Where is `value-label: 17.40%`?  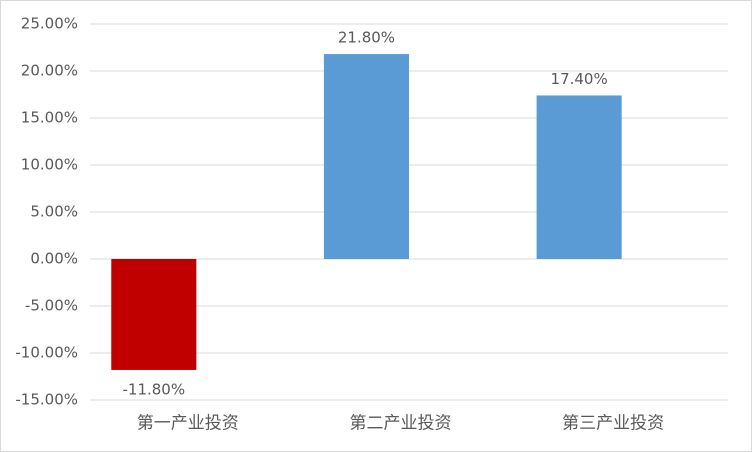
value-label: 17.40% is located at coordinates (579, 79).